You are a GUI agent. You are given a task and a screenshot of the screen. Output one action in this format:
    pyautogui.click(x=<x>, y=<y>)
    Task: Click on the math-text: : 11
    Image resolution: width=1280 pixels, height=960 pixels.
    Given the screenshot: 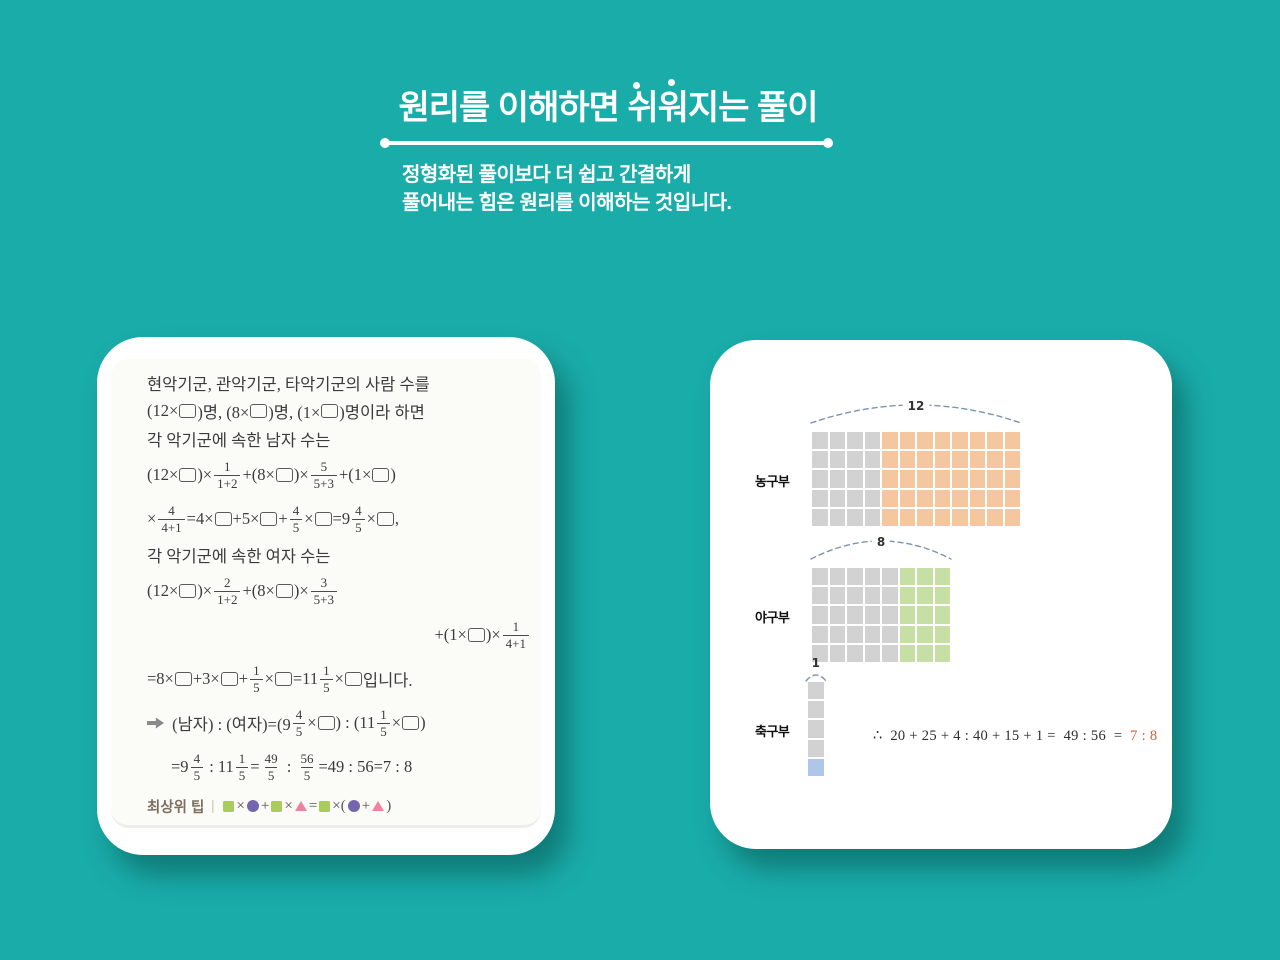 What is the action you would take?
    pyautogui.click(x=219, y=766)
    